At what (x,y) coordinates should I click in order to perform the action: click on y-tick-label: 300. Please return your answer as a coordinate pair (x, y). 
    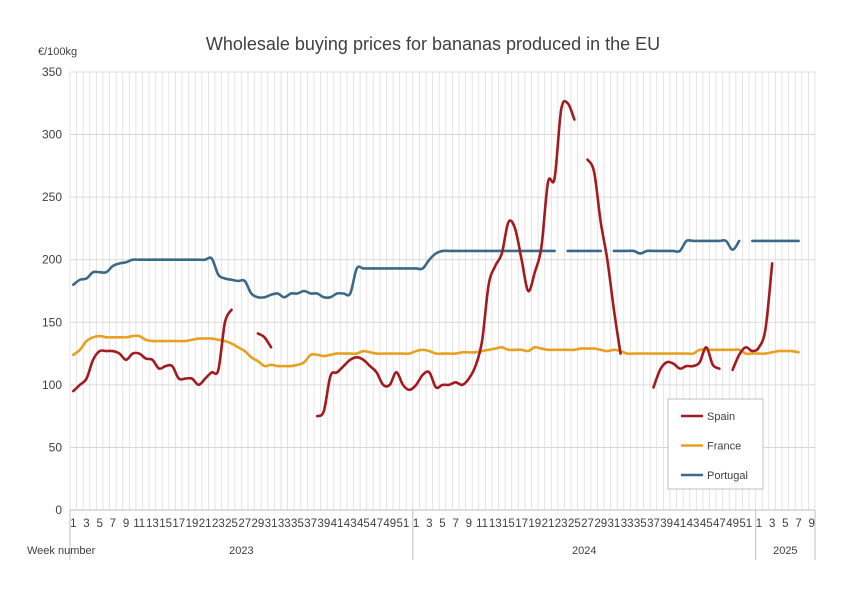
    Looking at the image, I should click on (52, 135).